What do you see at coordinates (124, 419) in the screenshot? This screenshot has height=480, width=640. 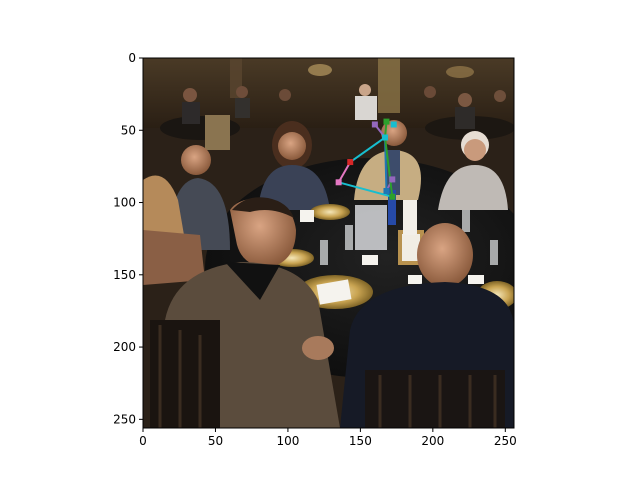 I see `y-tick-label: 250` at bounding box center [124, 419].